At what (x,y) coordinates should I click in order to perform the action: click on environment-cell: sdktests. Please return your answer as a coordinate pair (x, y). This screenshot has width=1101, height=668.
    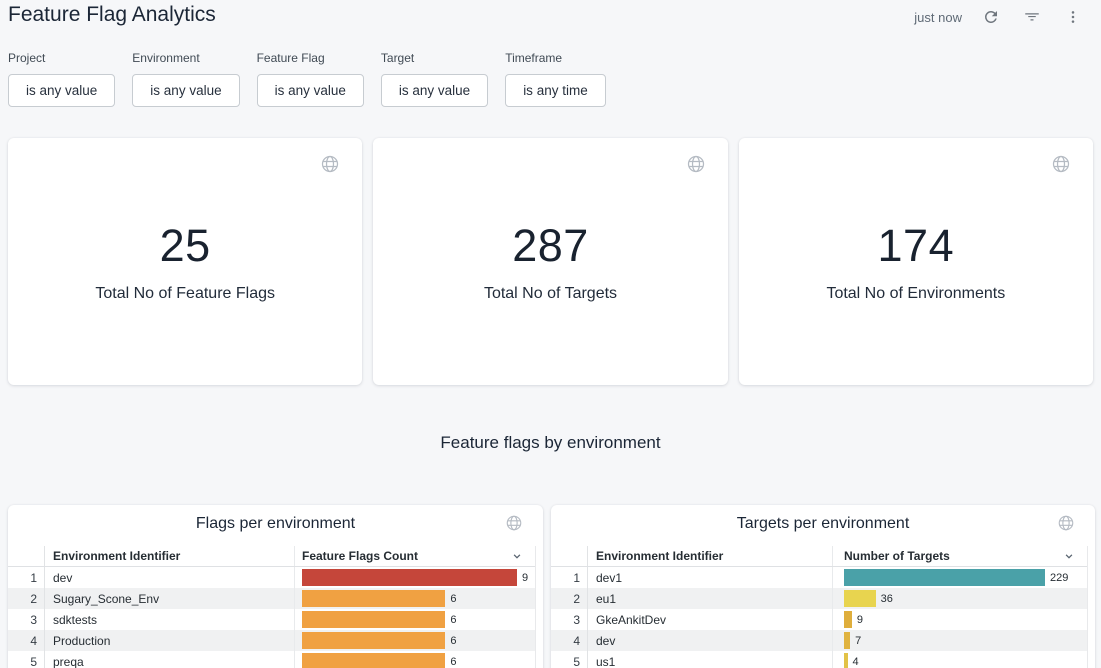
    Looking at the image, I should click on (170, 619).